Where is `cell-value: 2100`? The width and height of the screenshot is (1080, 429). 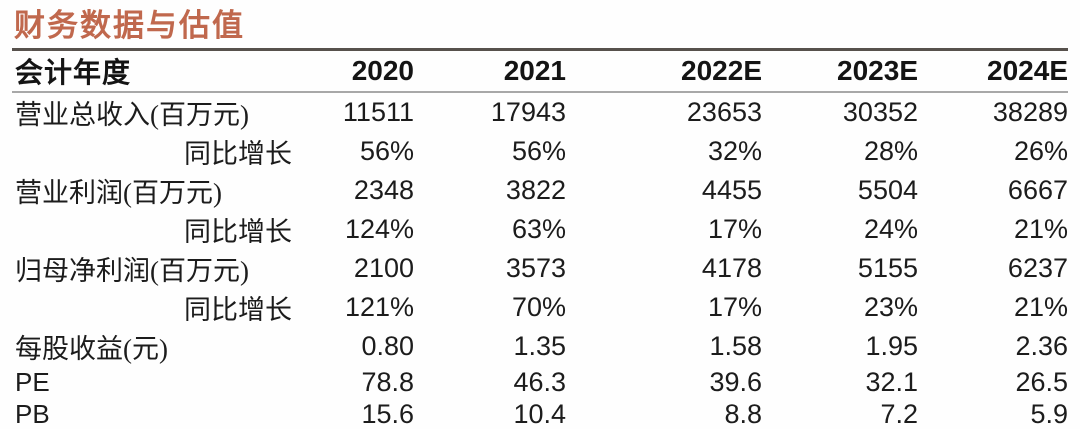 cell-value: 2100 is located at coordinates (383, 267).